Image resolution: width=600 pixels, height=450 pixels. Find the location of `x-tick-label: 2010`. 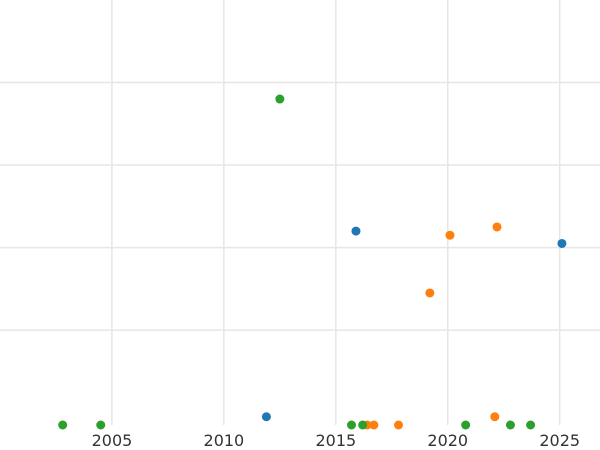

x-tick-label: 2010 is located at coordinates (224, 440).